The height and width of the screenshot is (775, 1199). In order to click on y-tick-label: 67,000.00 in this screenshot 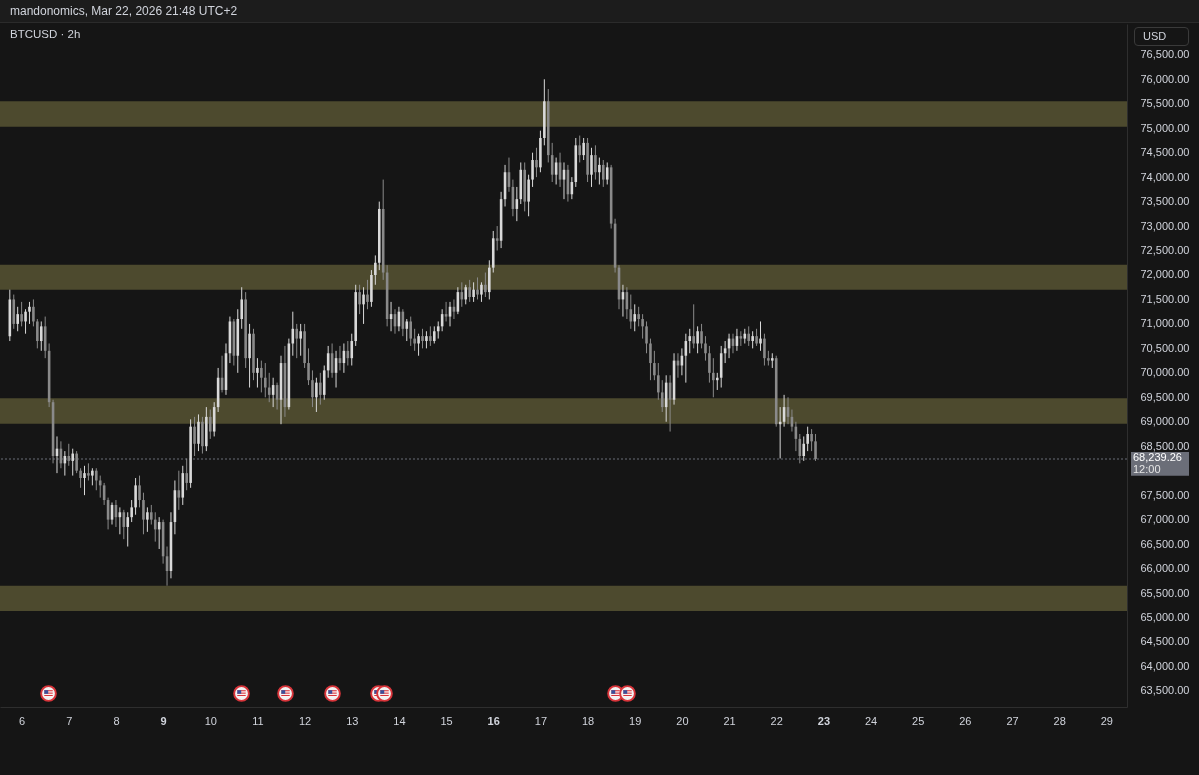, I will do `click(1165, 519)`.